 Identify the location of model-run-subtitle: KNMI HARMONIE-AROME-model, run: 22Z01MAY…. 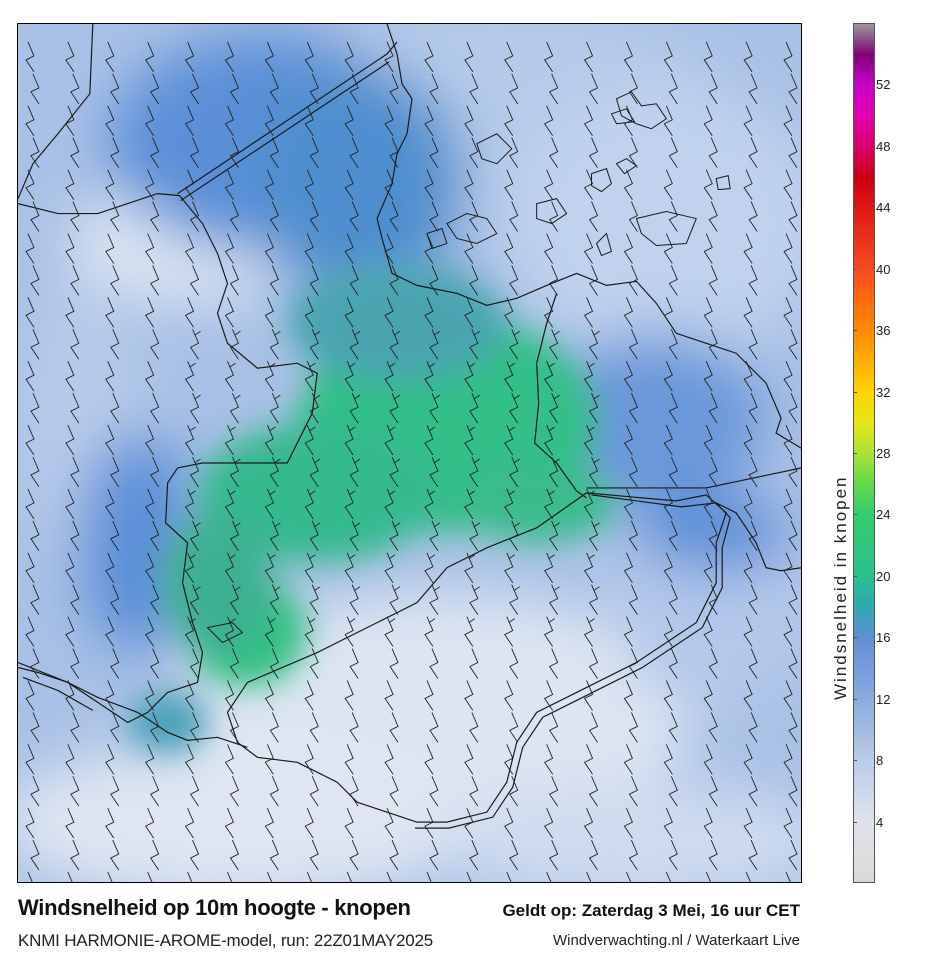
(226, 940).